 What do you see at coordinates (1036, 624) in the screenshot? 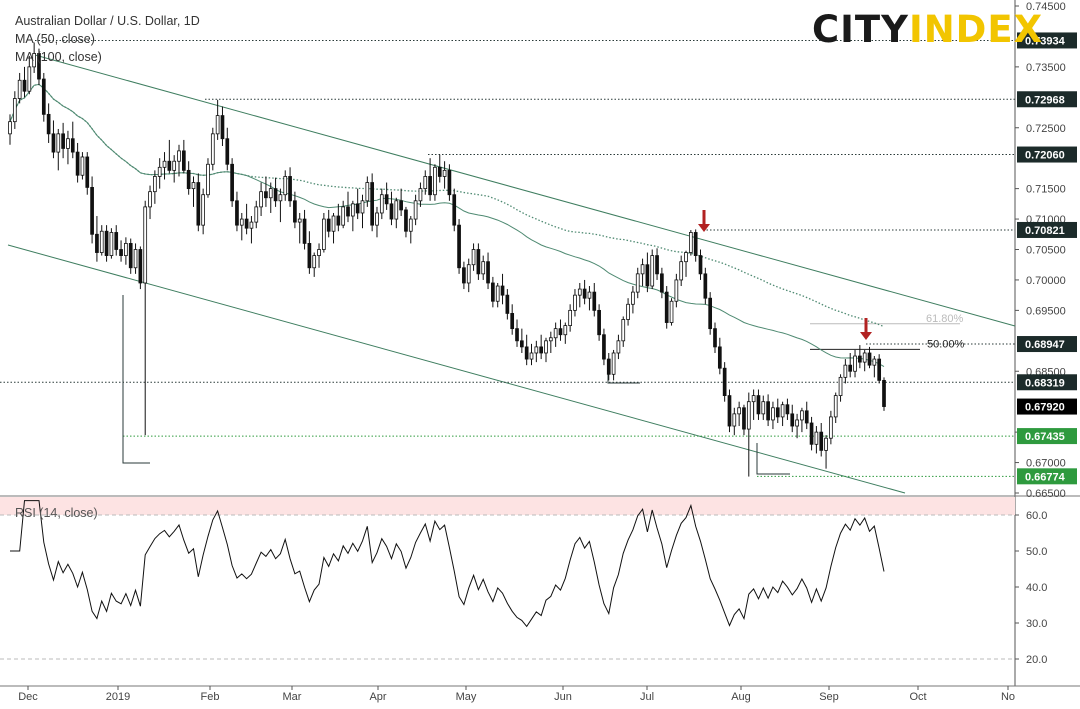
I see `rsi-tick-label: 30.0` at bounding box center [1036, 624].